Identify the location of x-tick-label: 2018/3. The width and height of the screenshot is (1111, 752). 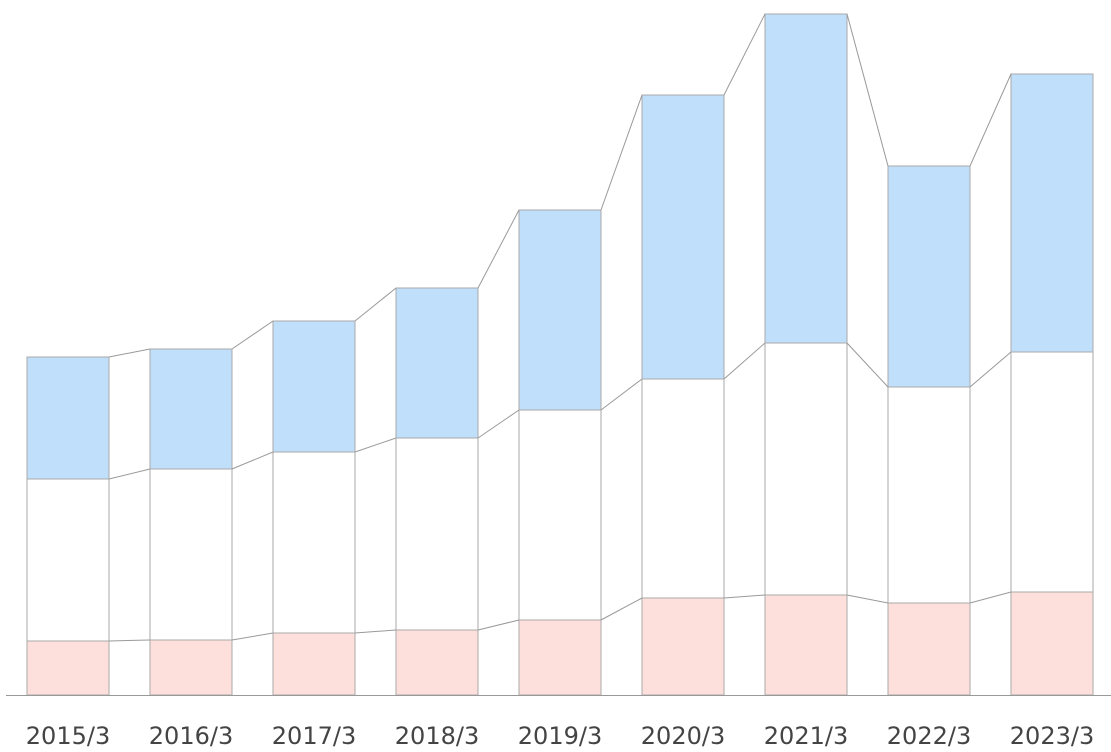
(437, 736).